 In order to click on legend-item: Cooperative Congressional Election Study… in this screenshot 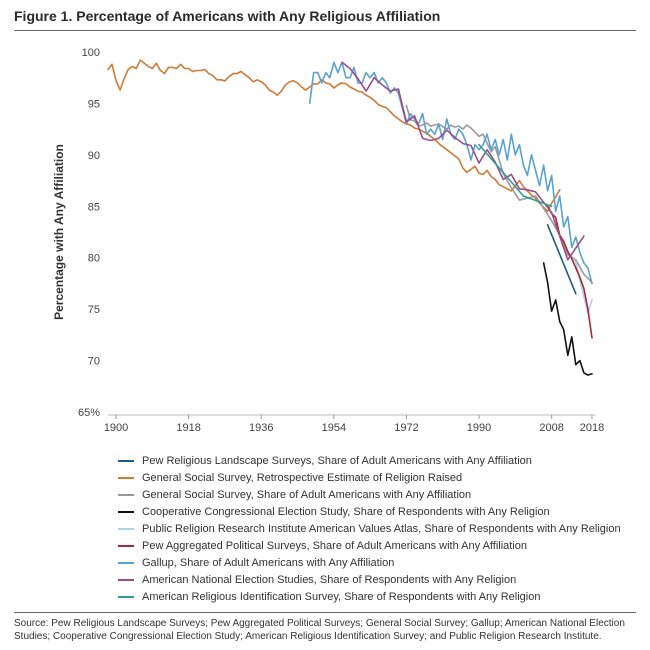, I will do `click(378, 511)`.